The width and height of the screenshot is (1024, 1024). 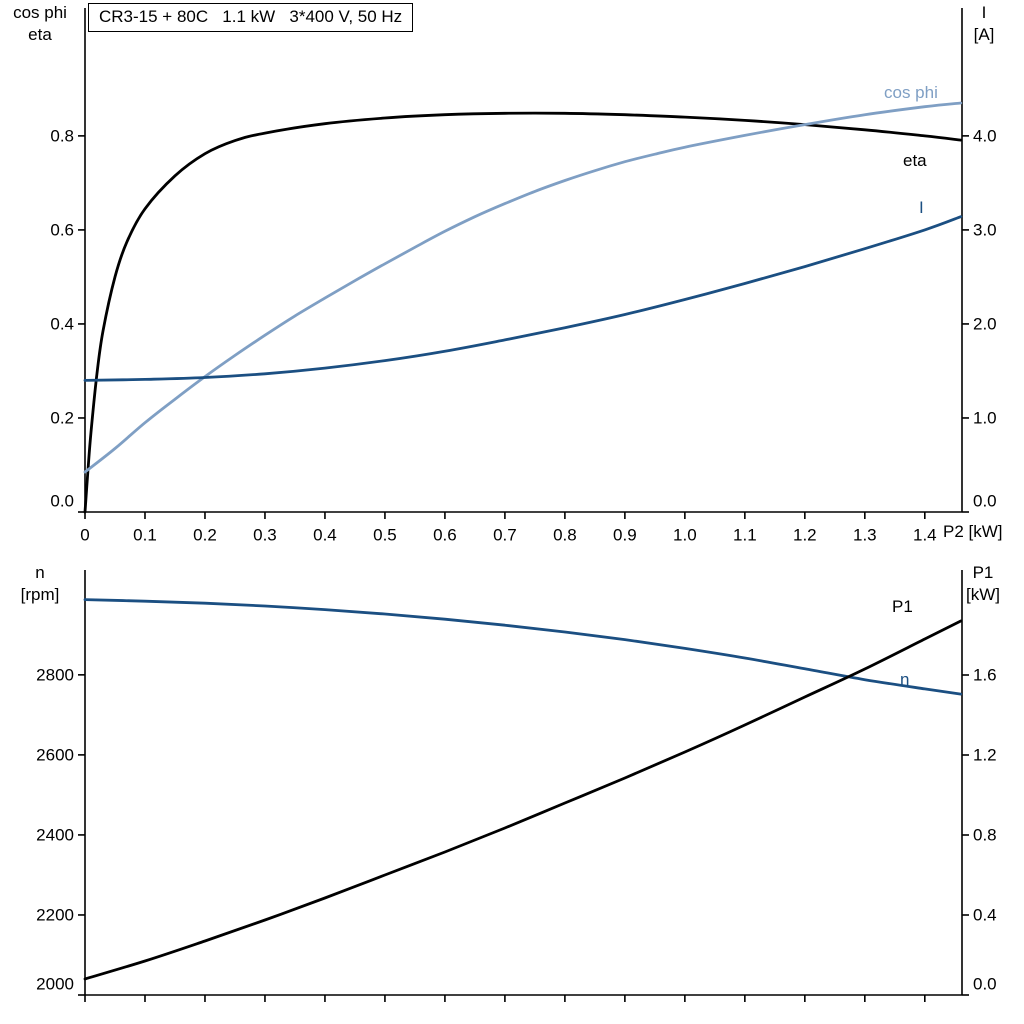 I want to click on left-tick-label: 0.4, so click(x=62, y=323).